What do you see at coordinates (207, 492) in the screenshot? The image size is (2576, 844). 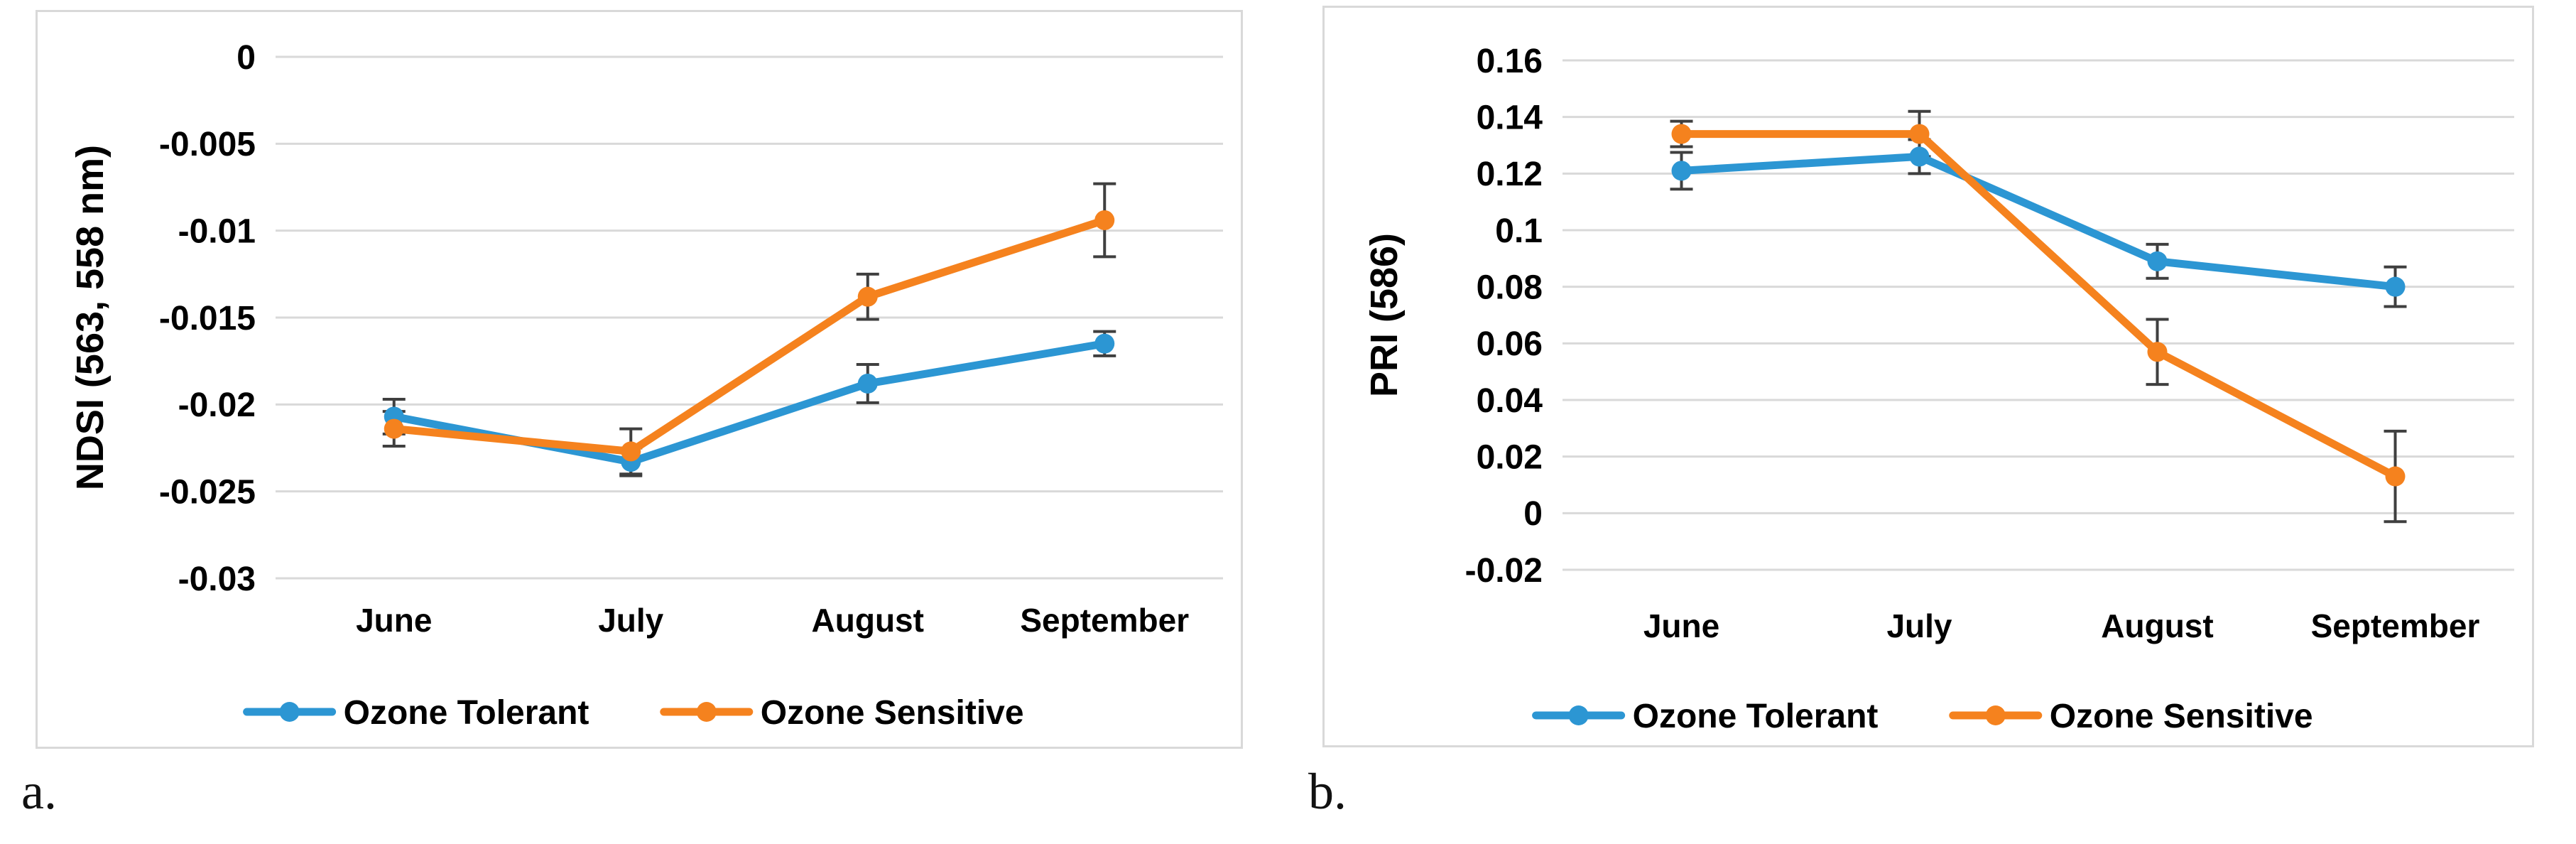 I see `y-tick-label: -0.025` at bounding box center [207, 492].